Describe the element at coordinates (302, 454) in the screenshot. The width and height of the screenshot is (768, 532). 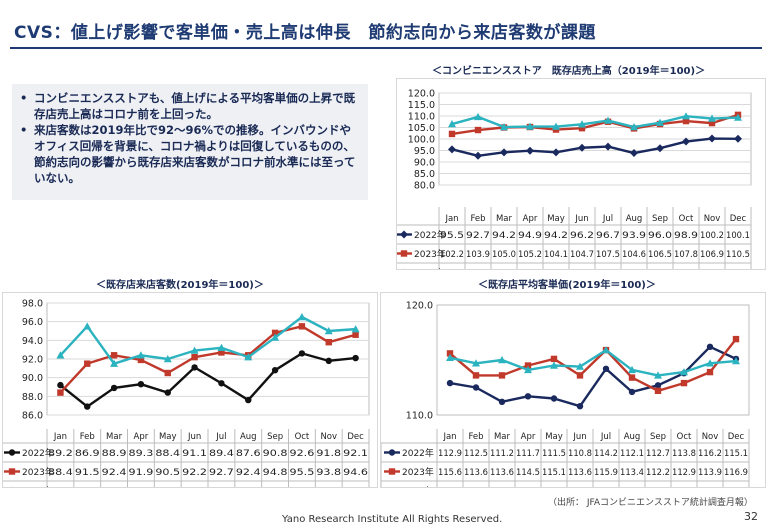
I see `data-label: 92.6` at that location.